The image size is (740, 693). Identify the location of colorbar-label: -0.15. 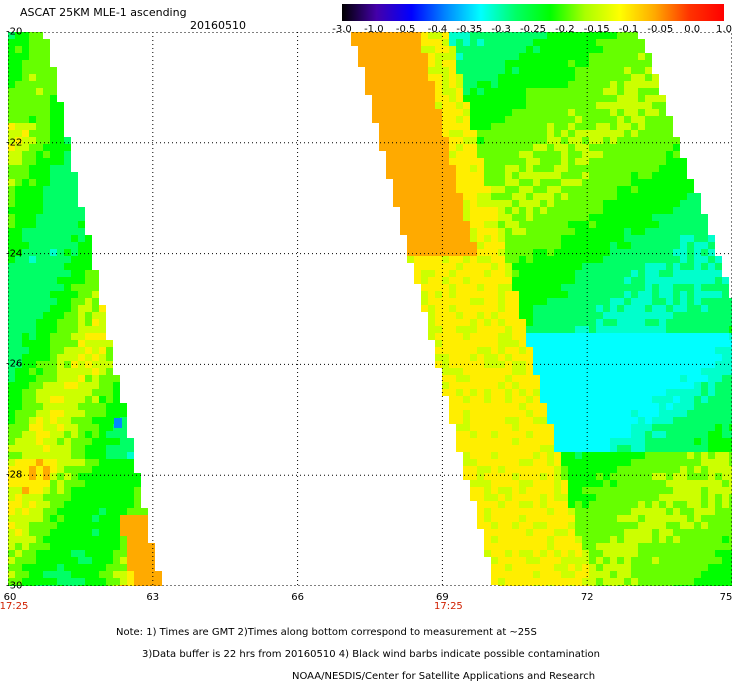
(596, 29).